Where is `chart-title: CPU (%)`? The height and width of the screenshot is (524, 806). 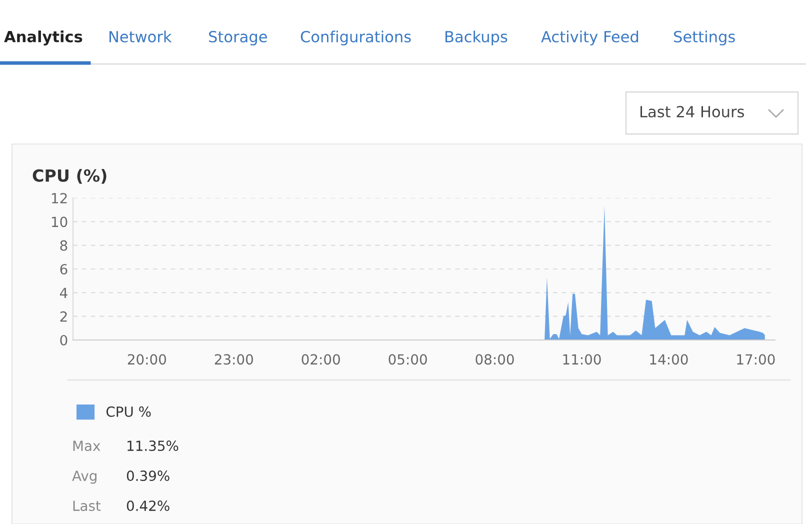 chart-title: CPU (%) is located at coordinates (69, 176).